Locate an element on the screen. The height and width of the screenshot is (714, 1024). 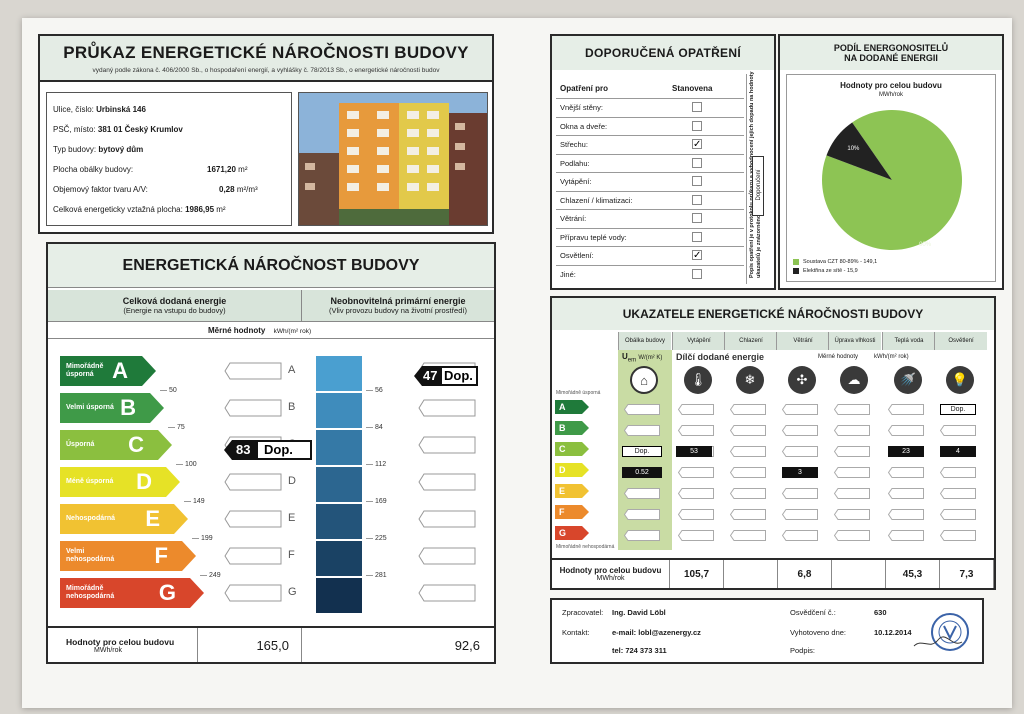
legend-swatch is located at coordinates (796, 262).